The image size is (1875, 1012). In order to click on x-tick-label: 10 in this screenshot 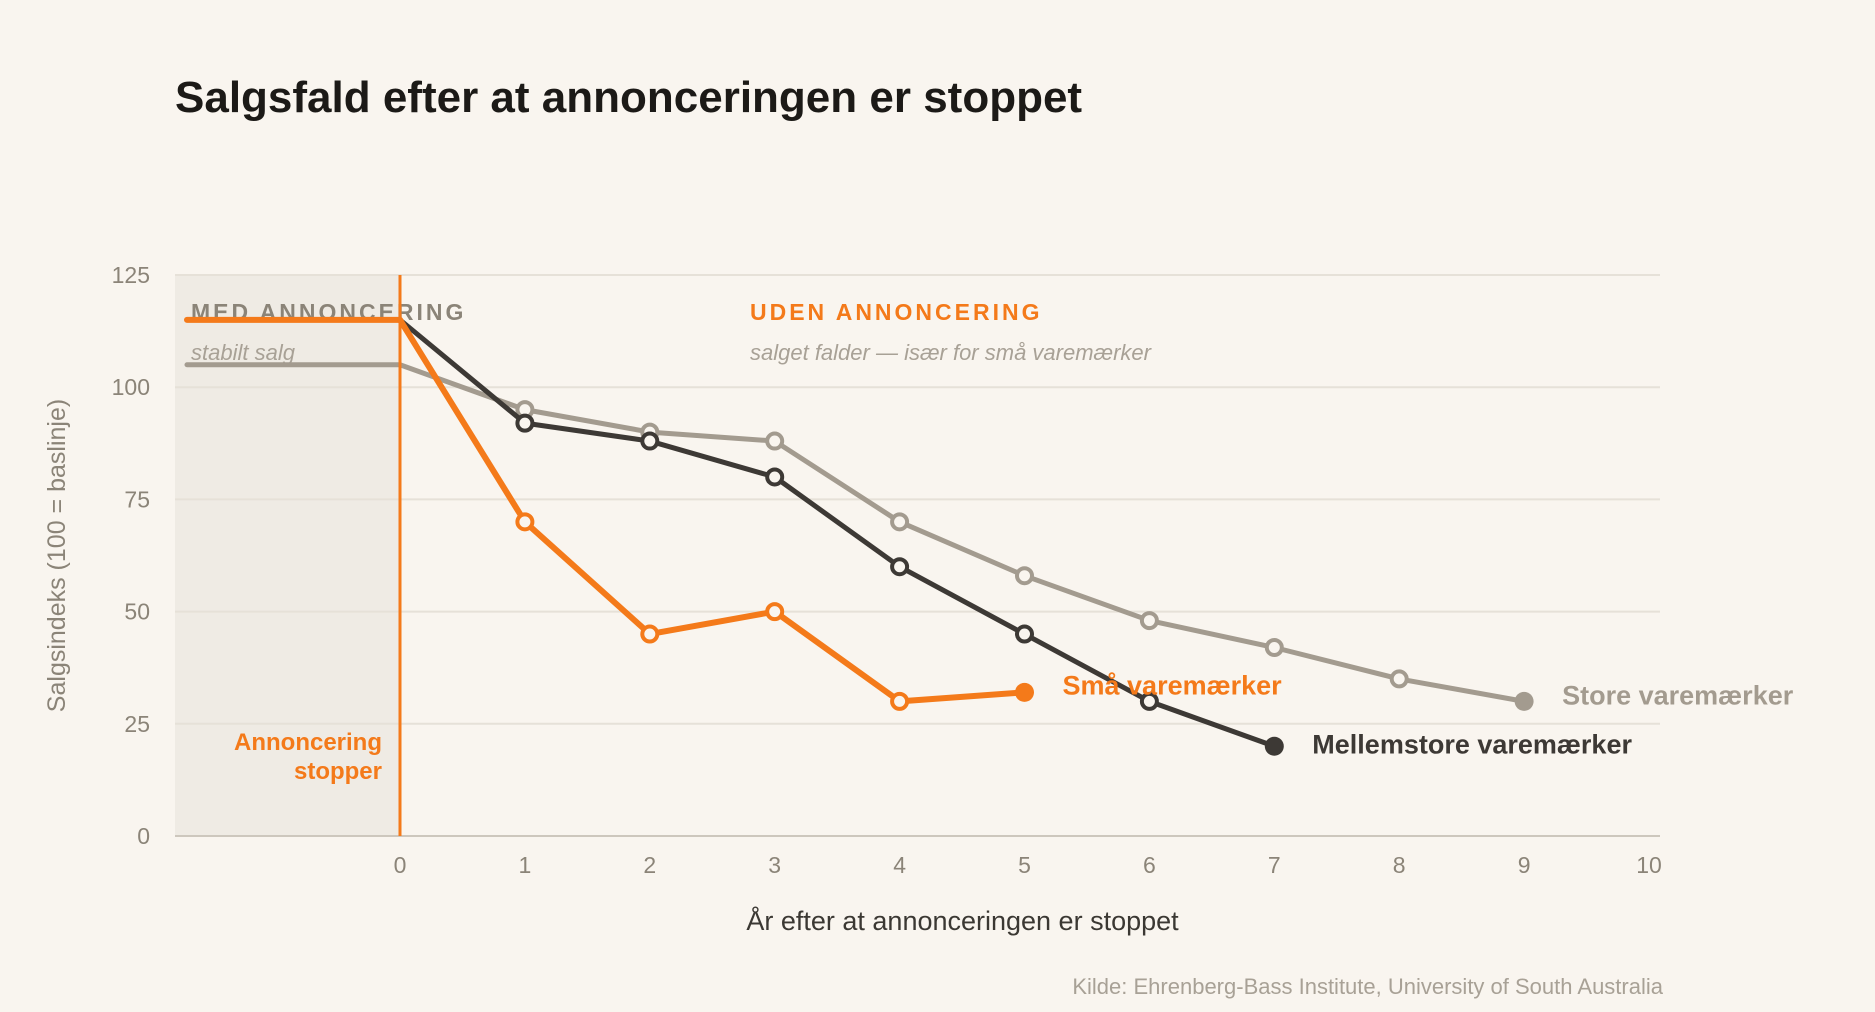, I will do `click(1649, 865)`.